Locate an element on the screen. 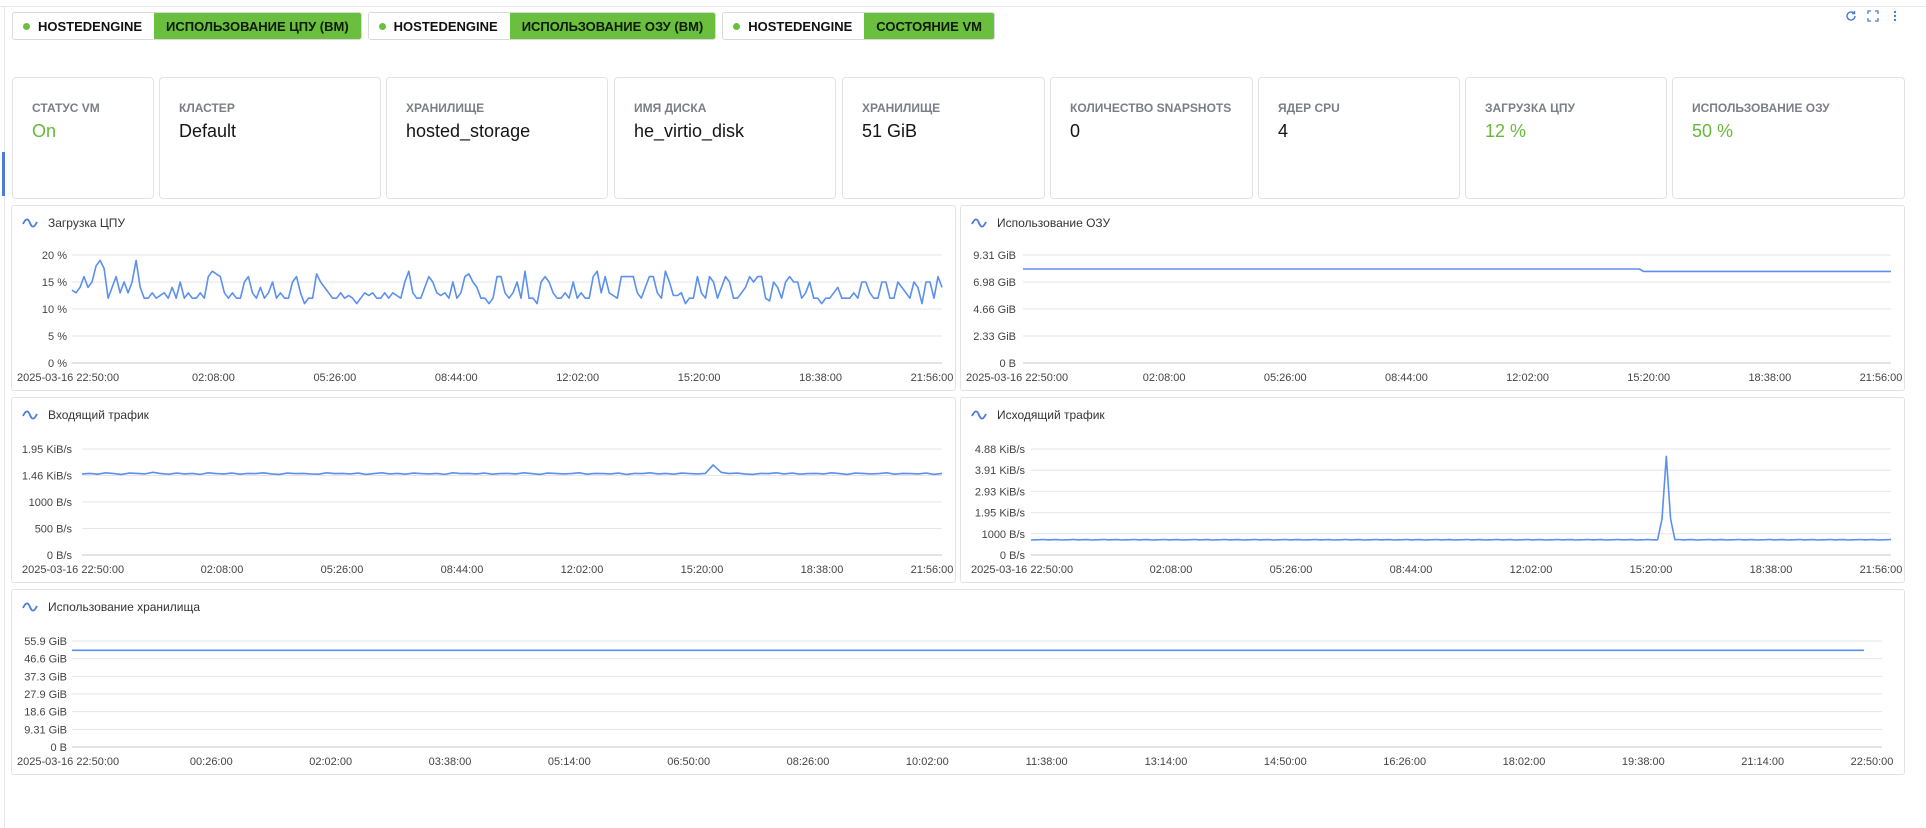 This screenshot has width=1926, height=828. x-tick-label: 16:26:00 is located at coordinates (1404, 762).